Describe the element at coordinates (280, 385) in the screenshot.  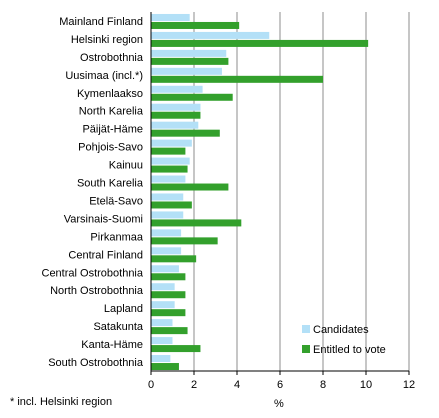
I see `x-tick-label-6: 6` at that location.